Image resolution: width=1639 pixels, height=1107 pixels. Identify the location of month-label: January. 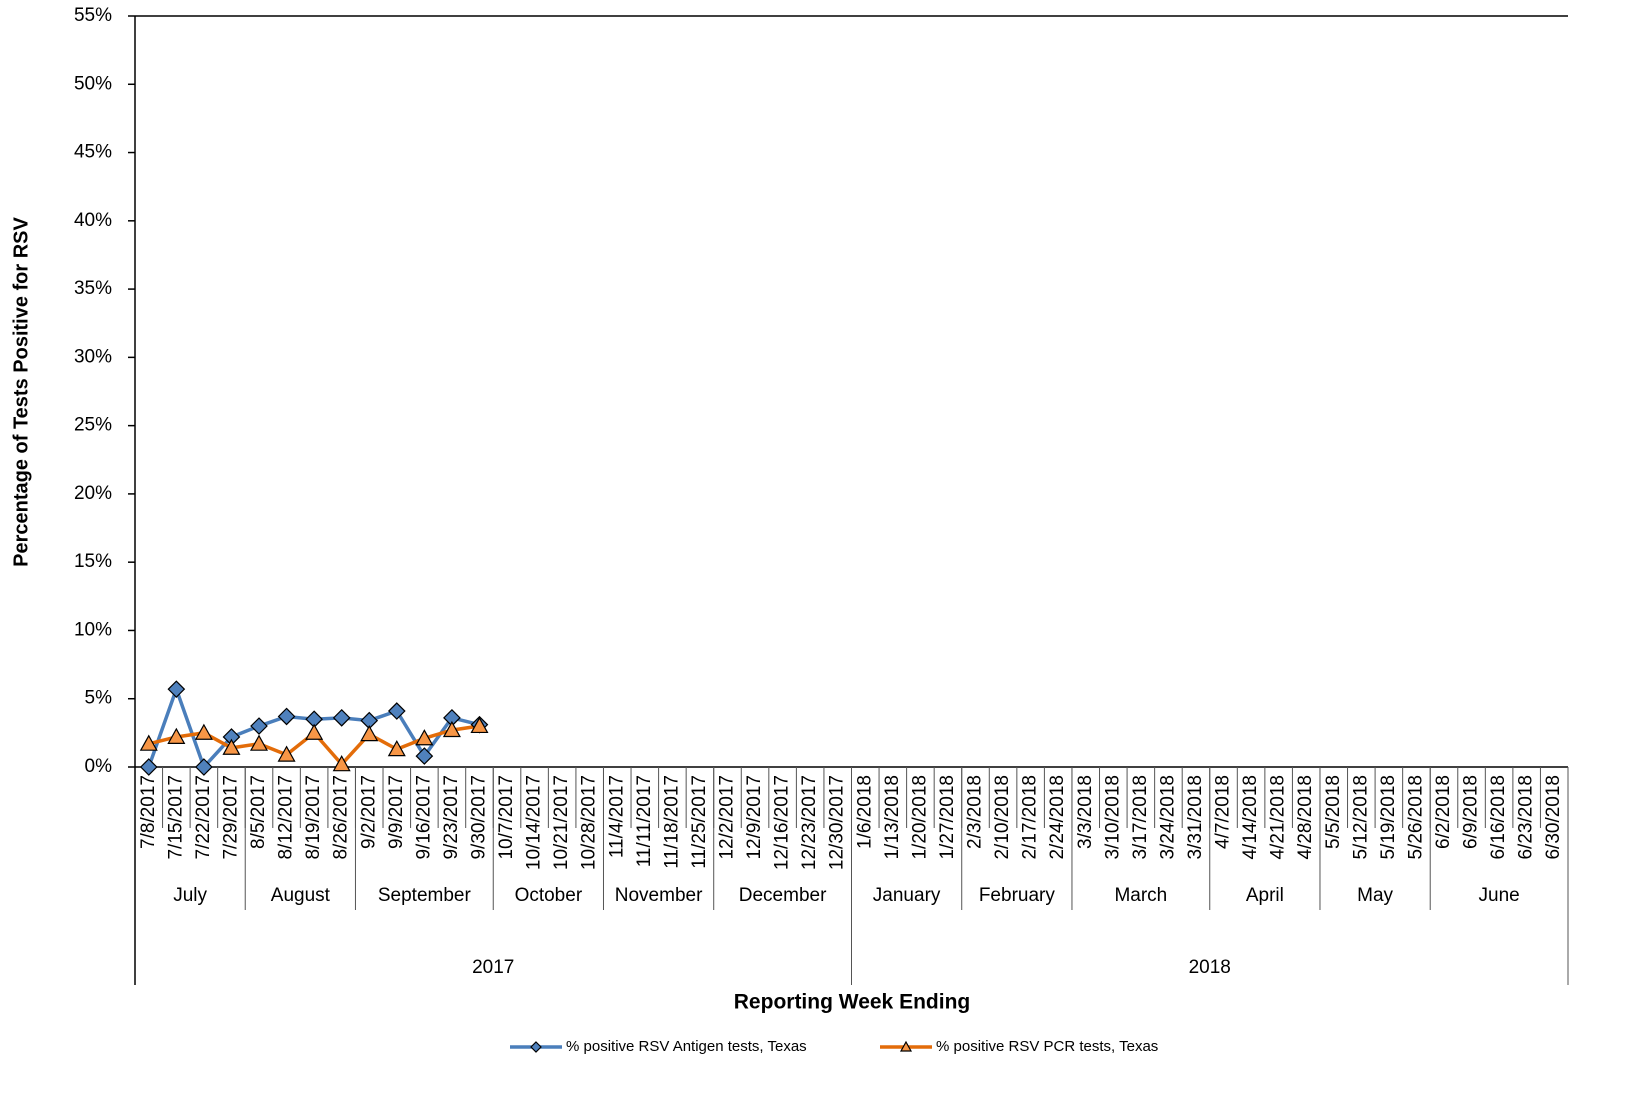
(907, 895).